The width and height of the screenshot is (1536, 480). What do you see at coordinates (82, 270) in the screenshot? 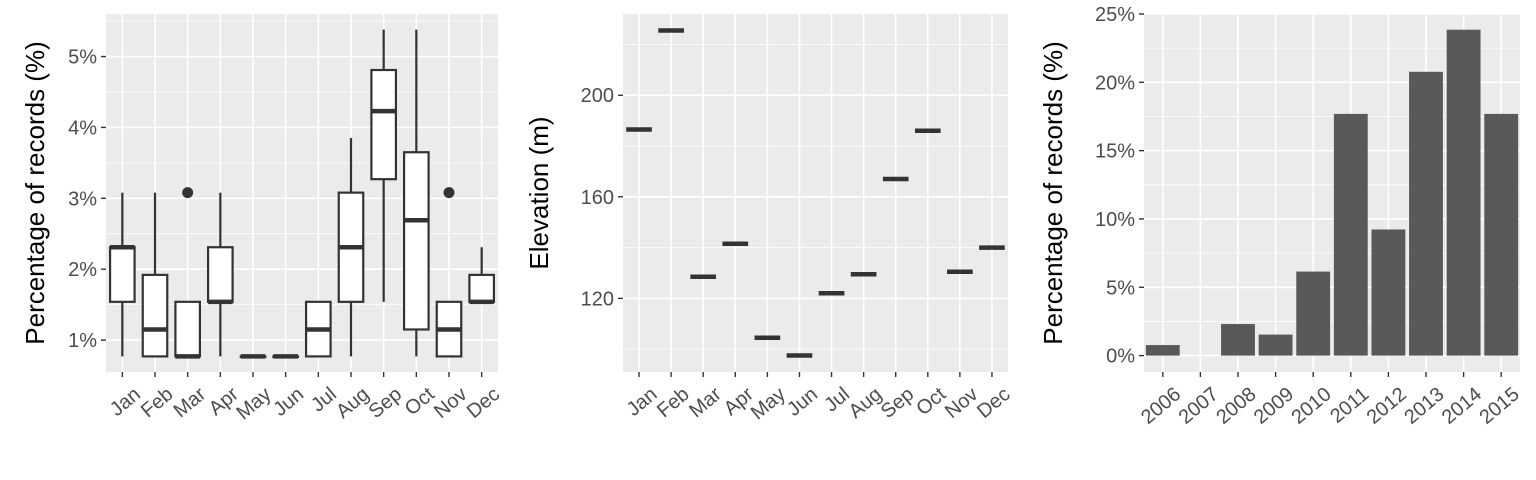
I see `y-tick-label: 2%` at bounding box center [82, 270].